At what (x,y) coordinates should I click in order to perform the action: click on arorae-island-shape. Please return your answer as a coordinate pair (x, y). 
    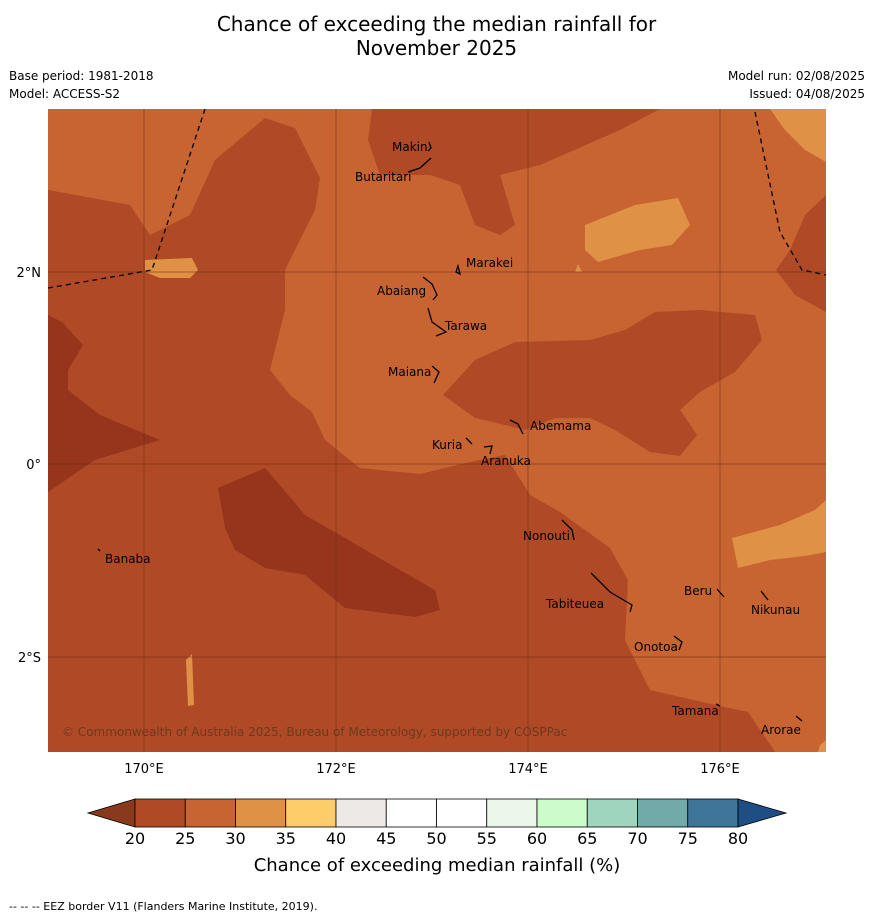
    Looking at the image, I should click on (799, 718).